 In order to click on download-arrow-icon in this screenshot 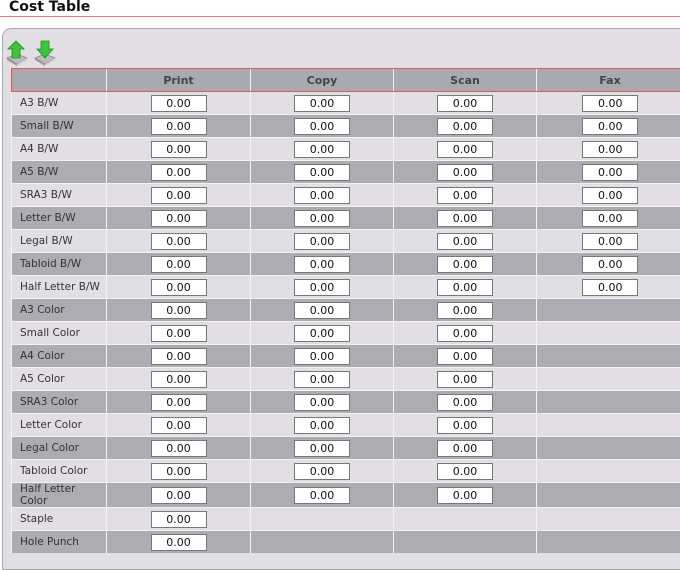, I will do `click(45, 53)`.